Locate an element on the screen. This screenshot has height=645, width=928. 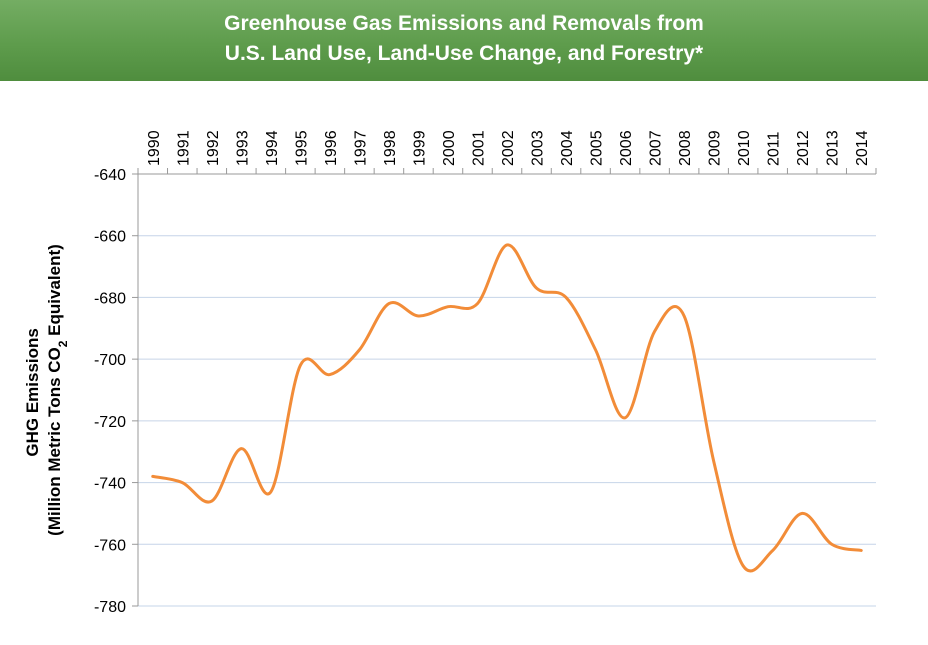
y-tick-label: -660 is located at coordinates (110, 237).